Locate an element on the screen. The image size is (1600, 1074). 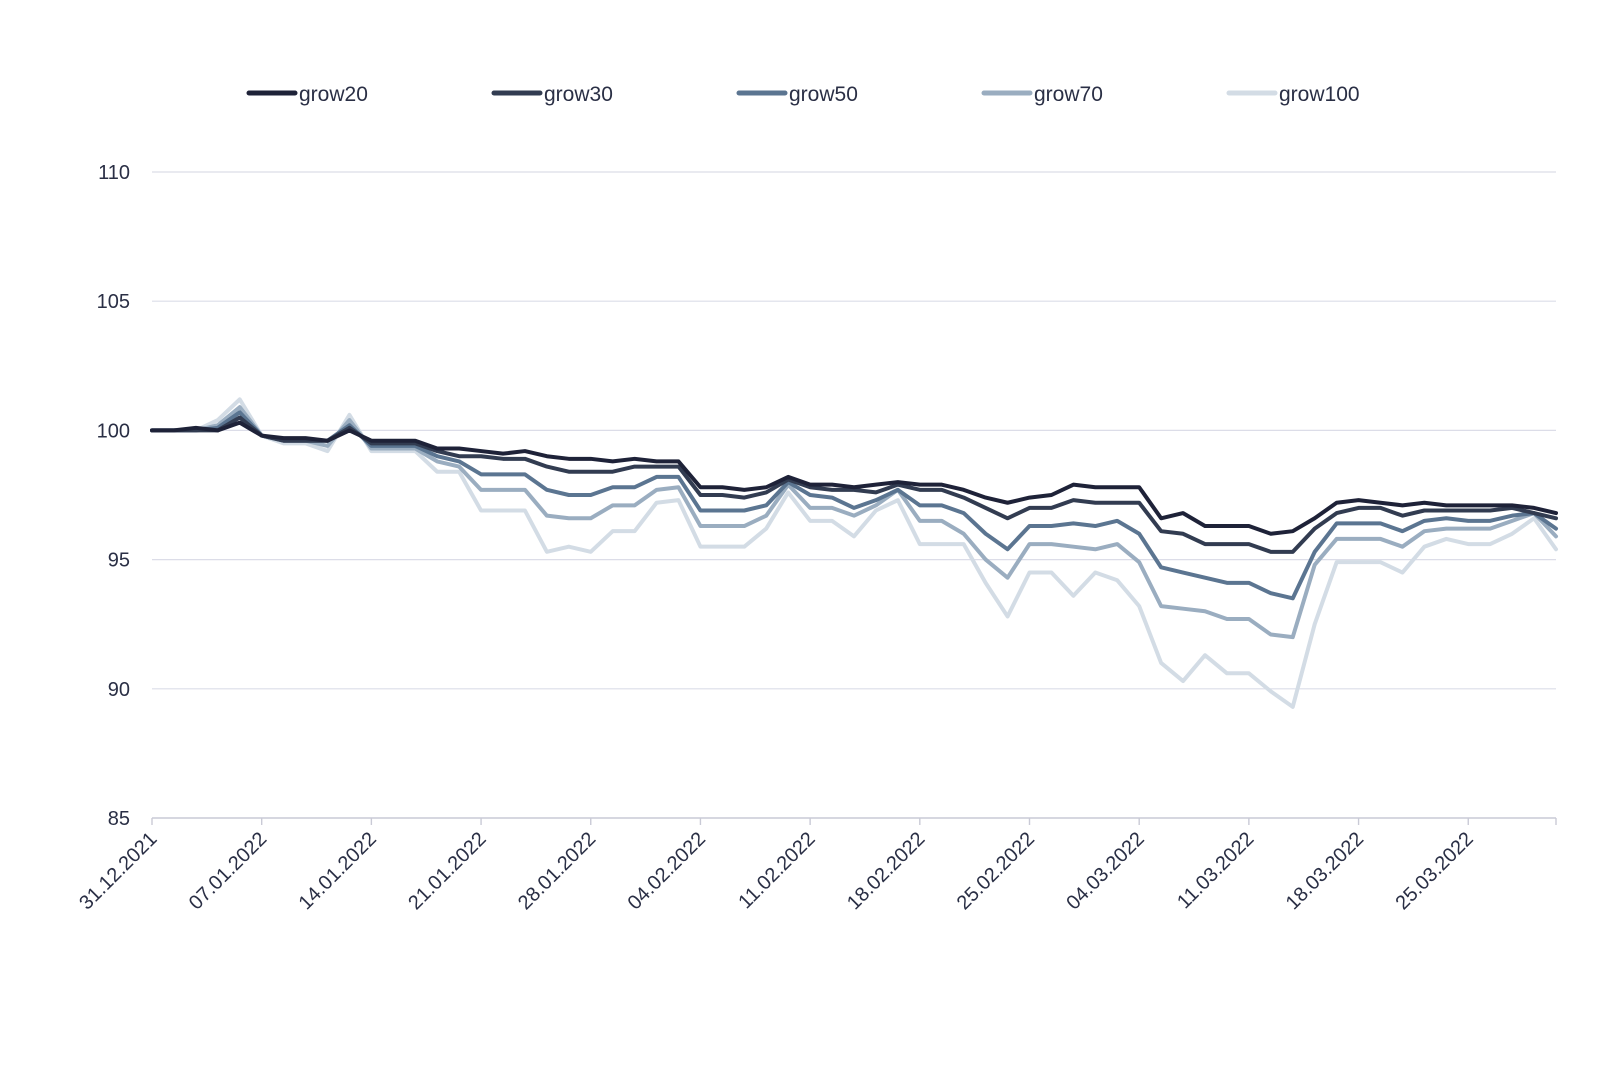
series-line-grow30 is located at coordinates (854, 484).